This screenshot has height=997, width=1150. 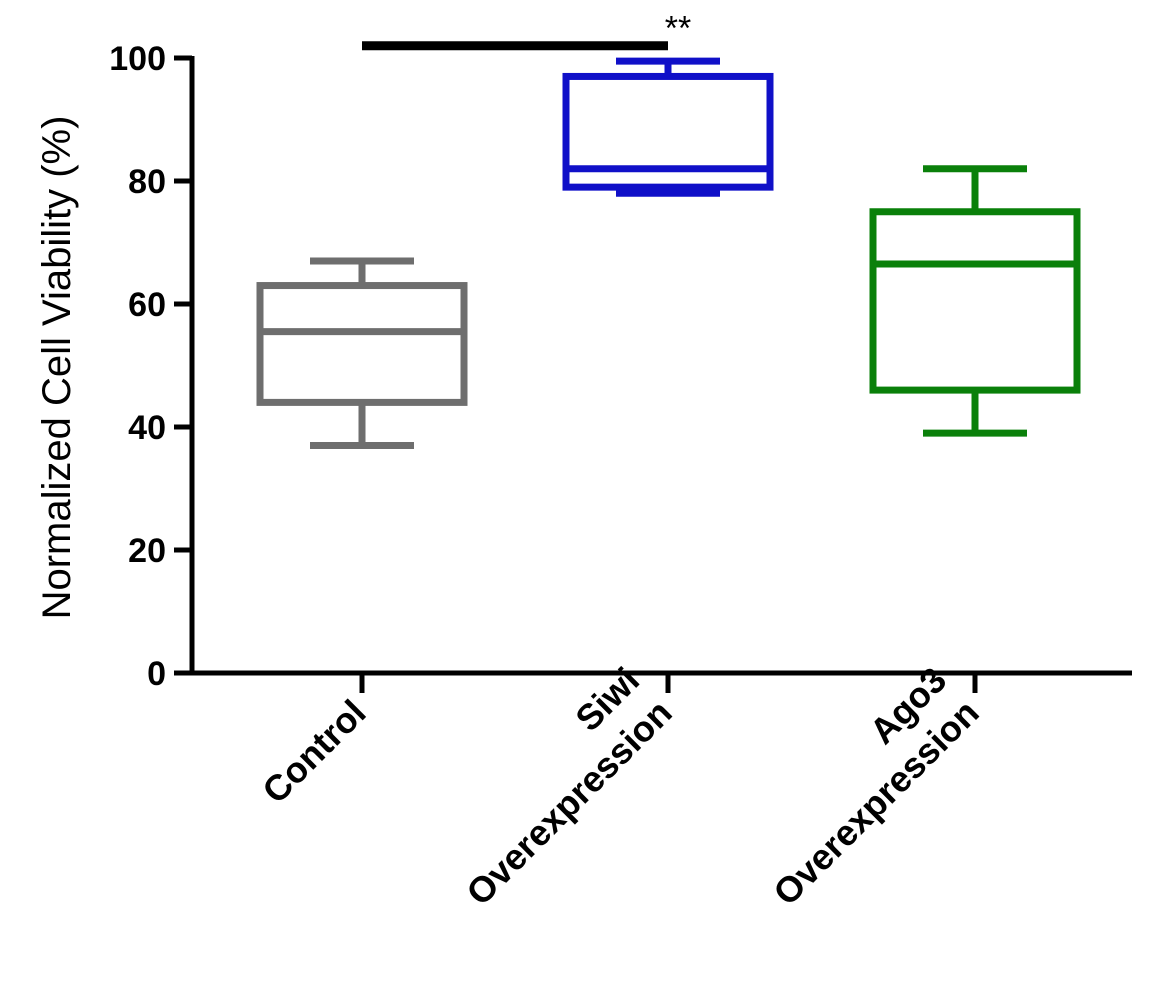 What do you see at coordinates (137, 59) in the screenshot?
I see `y-tick-label: 100` at bounding box center [137, 59].